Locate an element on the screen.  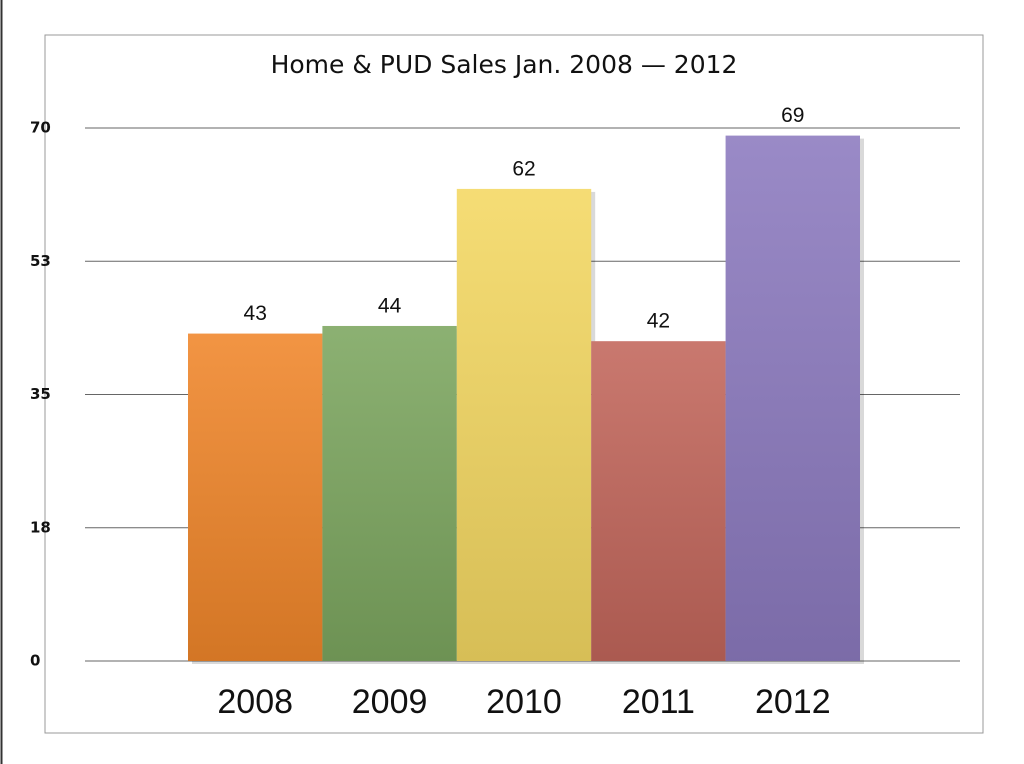
y-tick-label: 0 is located at coordinates (35, 661).